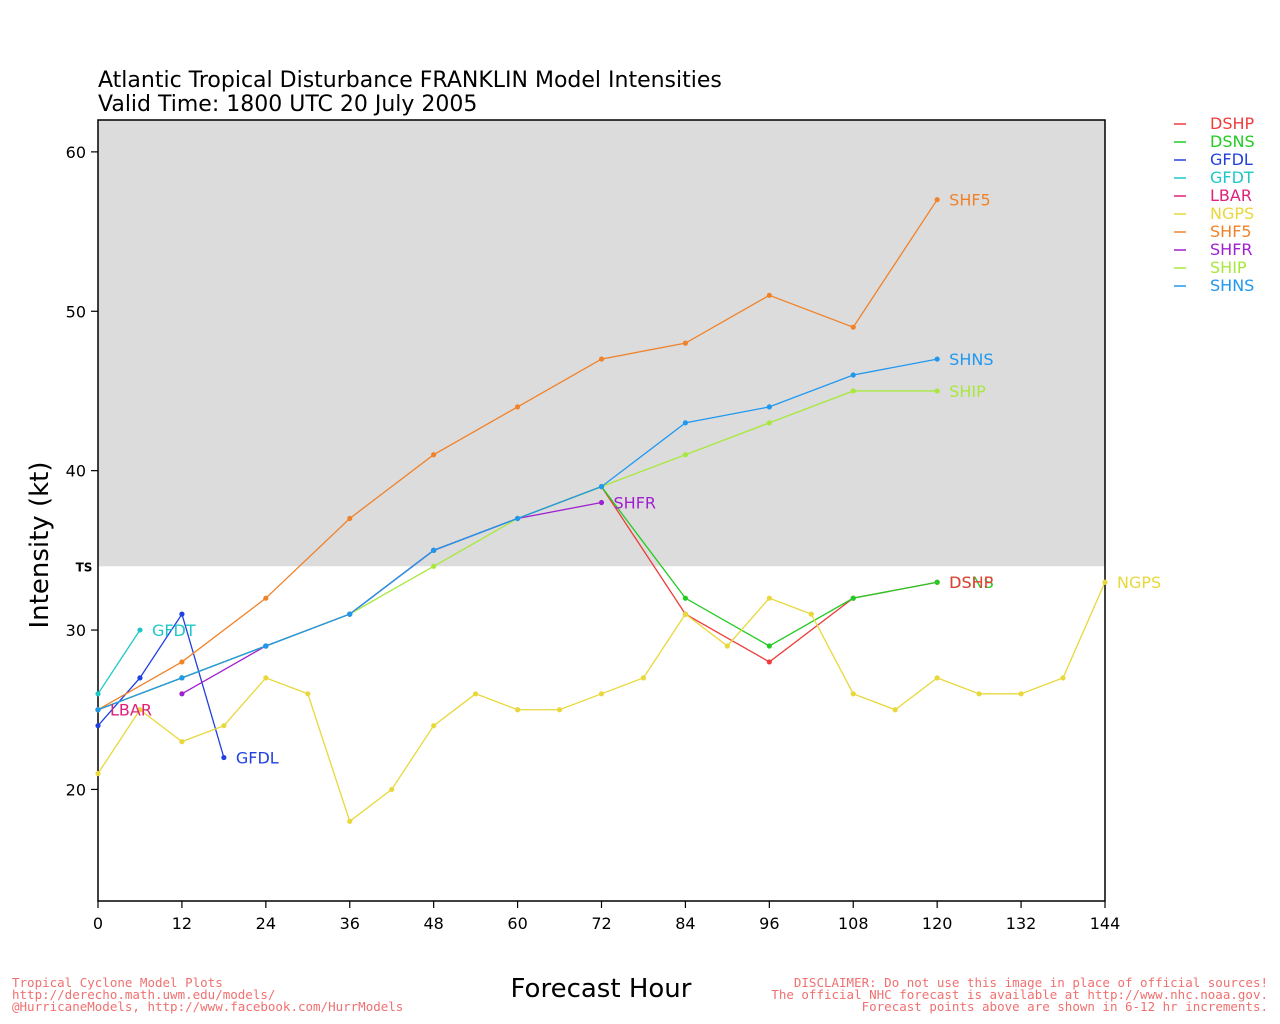  I want to click on legend-label-shns: SHNS, so click(1232, 285).